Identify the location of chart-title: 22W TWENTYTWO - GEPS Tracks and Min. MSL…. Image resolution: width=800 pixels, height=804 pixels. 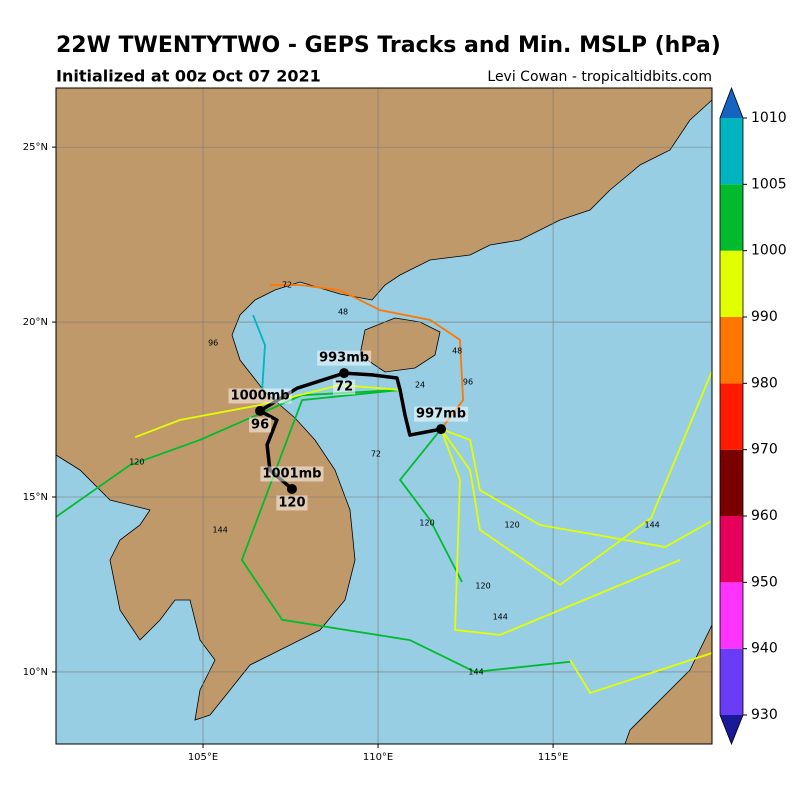
(388, 45).